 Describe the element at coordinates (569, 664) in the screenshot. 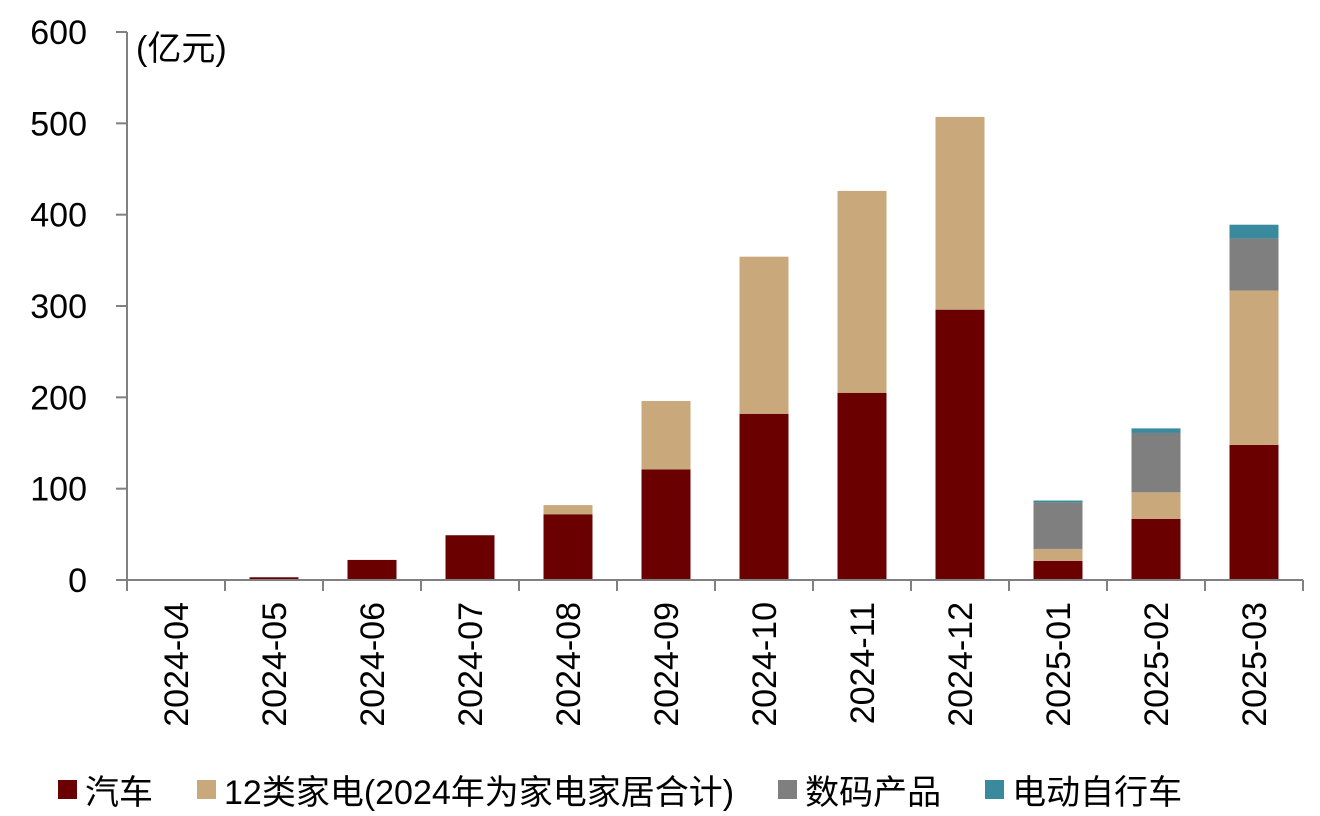

I see `x-tick-label-2024-08: 2024-08` at that location.